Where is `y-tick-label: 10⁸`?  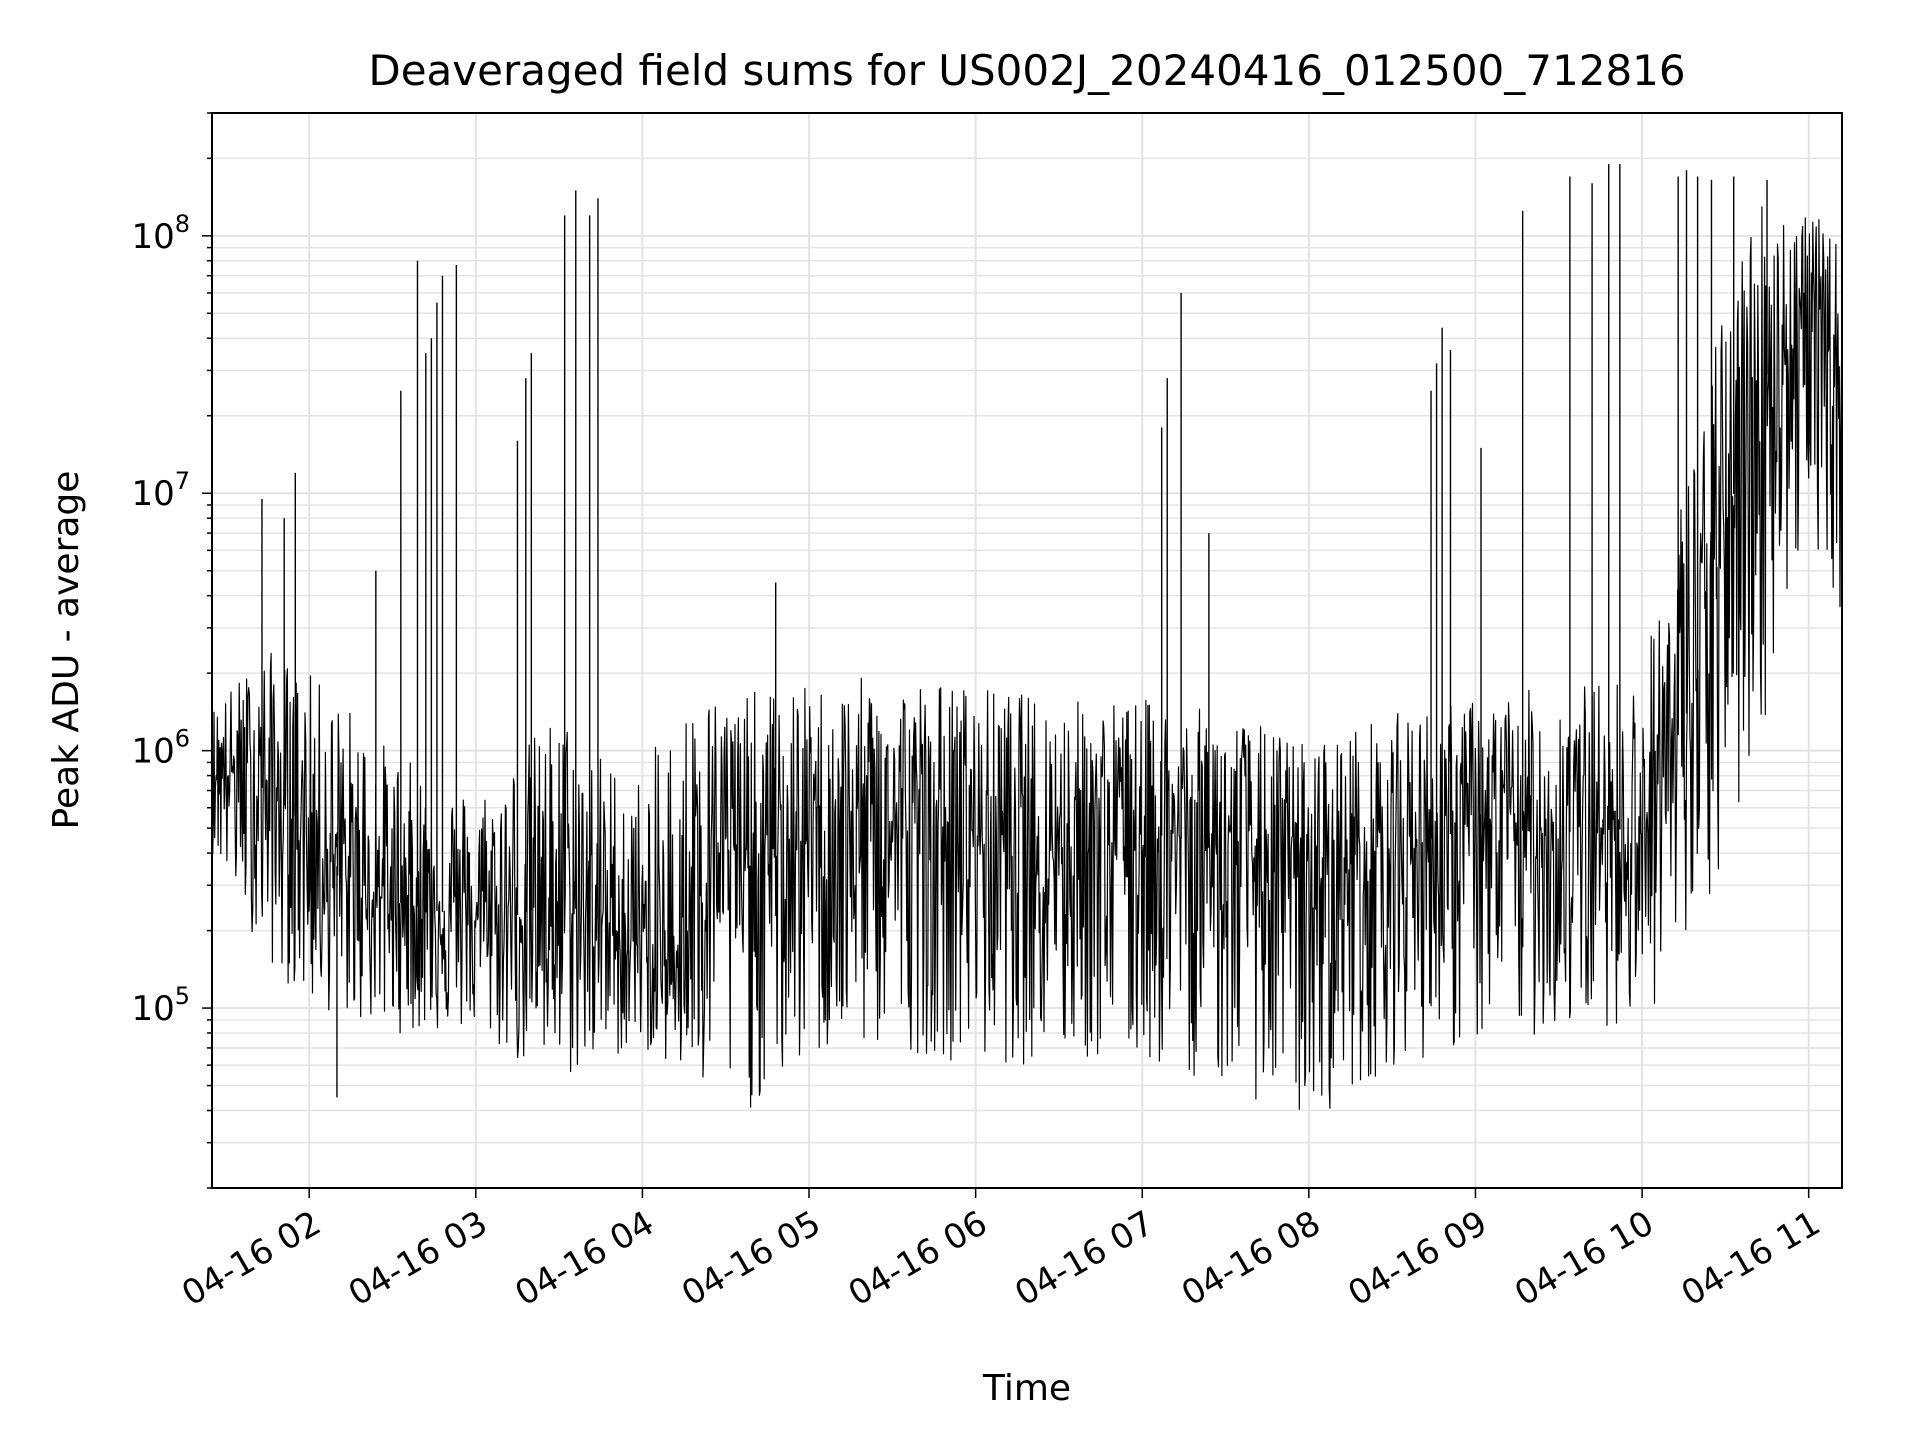
y-tick-label: 10⁸ is located at coordinates (160, 233).